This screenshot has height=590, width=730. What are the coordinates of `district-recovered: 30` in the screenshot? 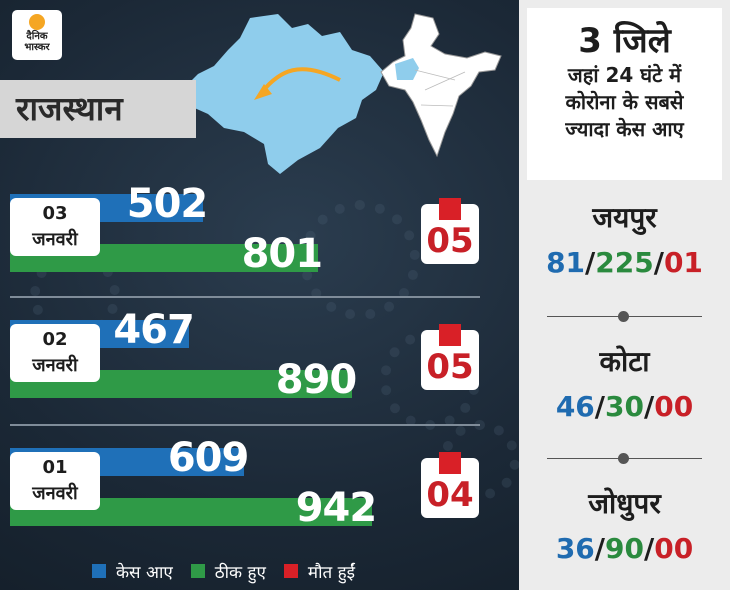 It's located at (624, 406).